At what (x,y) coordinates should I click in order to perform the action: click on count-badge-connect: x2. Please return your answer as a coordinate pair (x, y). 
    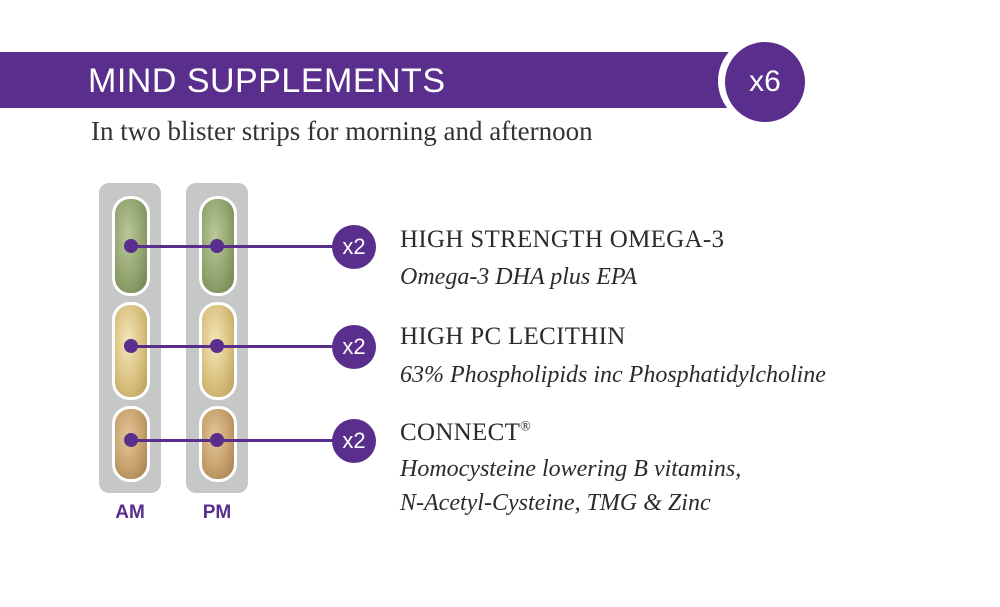
    Looking at the image, I should click on (354, 441).